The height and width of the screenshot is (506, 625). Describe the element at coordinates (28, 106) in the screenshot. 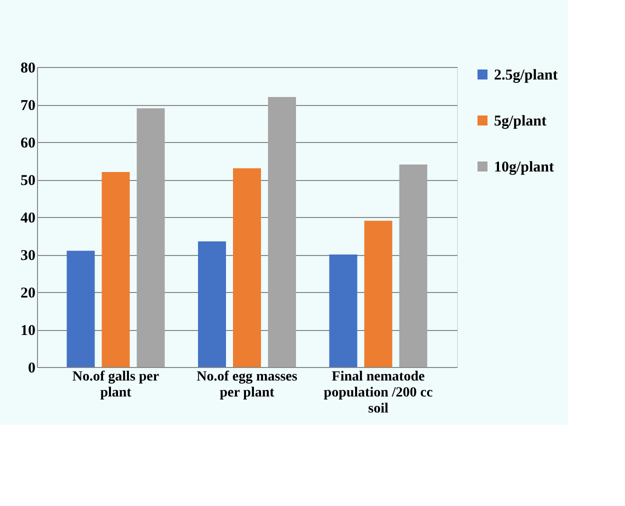

I see `y-tick-label: 70` at that location.